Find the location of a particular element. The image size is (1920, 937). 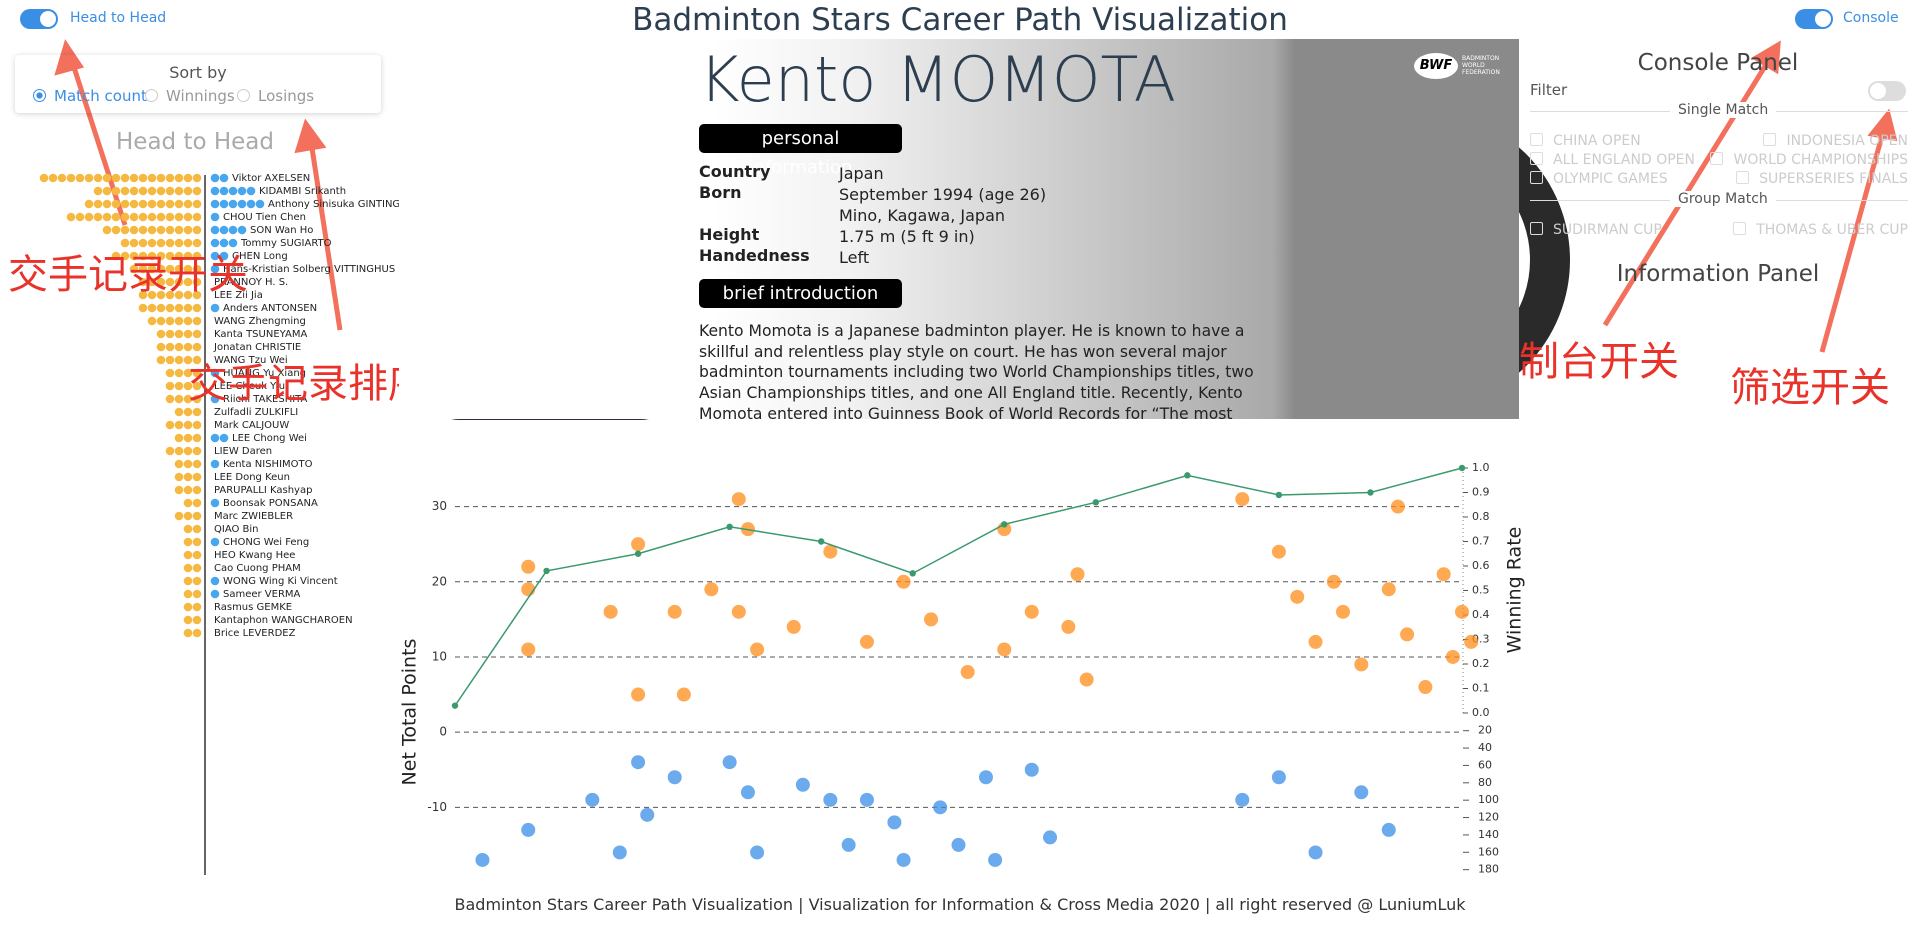

checkbox-label: ALL ENGLAND OPEN is located at coordinates (1624, 160).